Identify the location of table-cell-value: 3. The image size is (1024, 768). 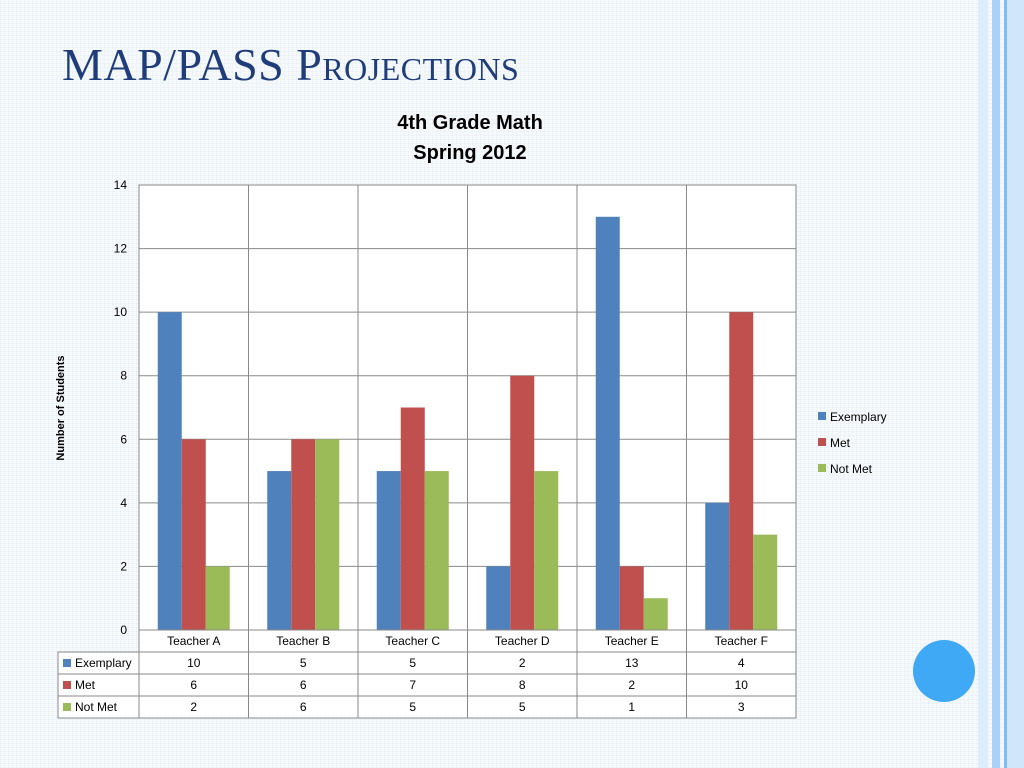
(741, 707).